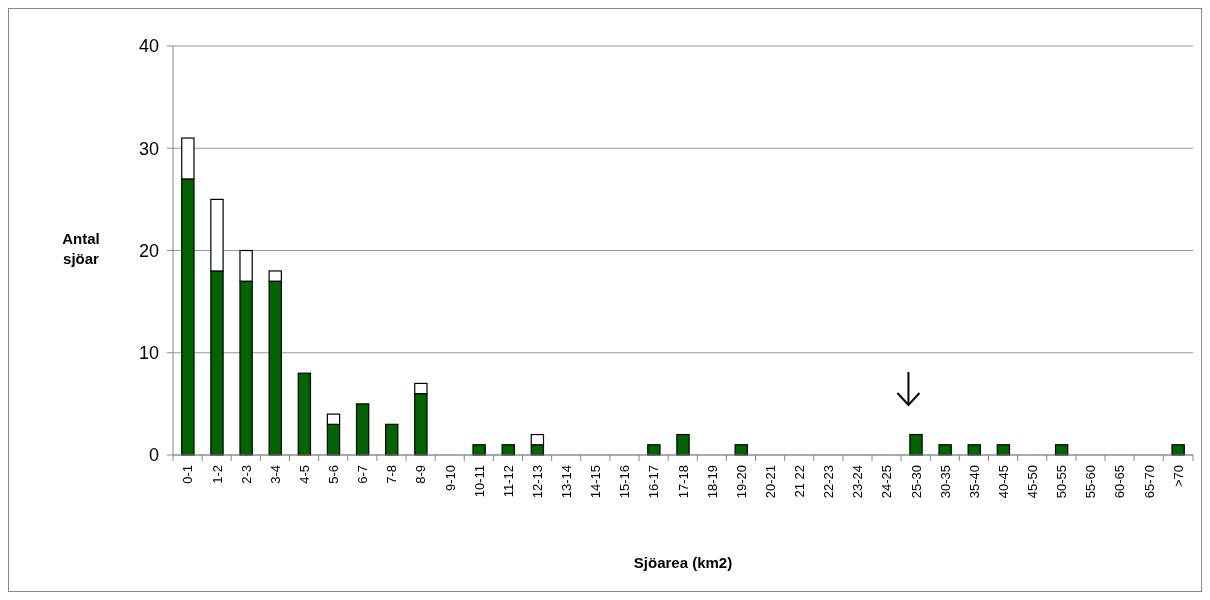 The height and width of the screenshot is (600, 1210). What do you see at coordinates (625, 482) in the screenshot?
I see `x-tick-label: 15-16` at bounding box center [625, 482].